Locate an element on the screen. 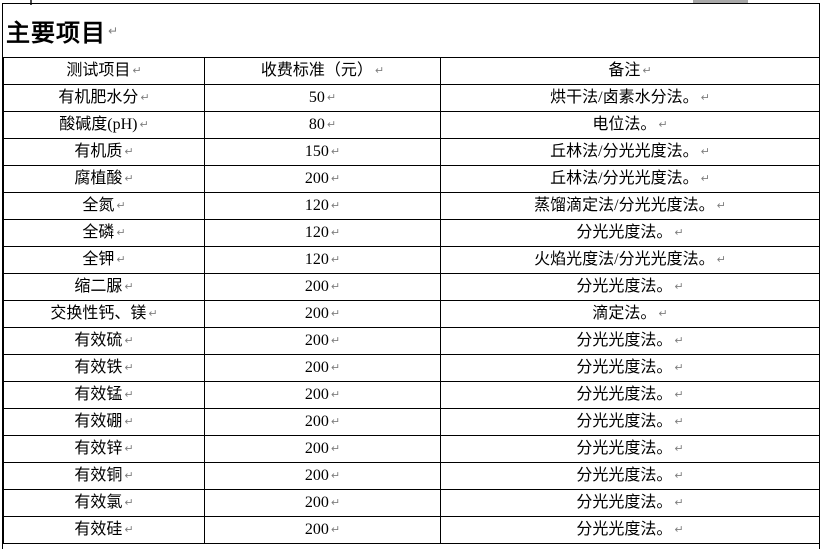  cell-test-item: 全氮 ↵ is located at coordinates (104, 206).